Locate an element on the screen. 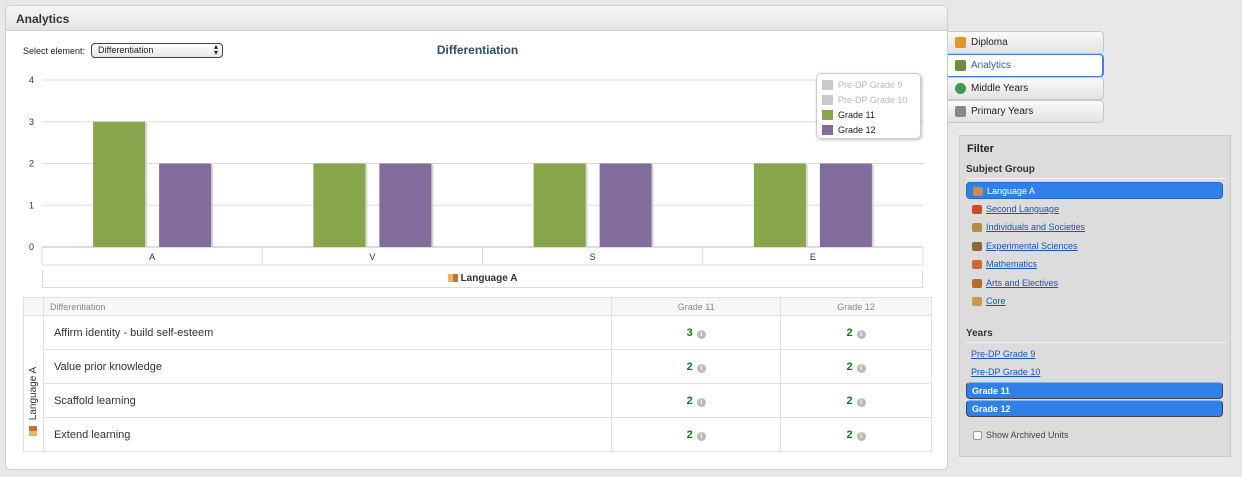  subject-group-item: Core is located at coordinates (1094, 301).